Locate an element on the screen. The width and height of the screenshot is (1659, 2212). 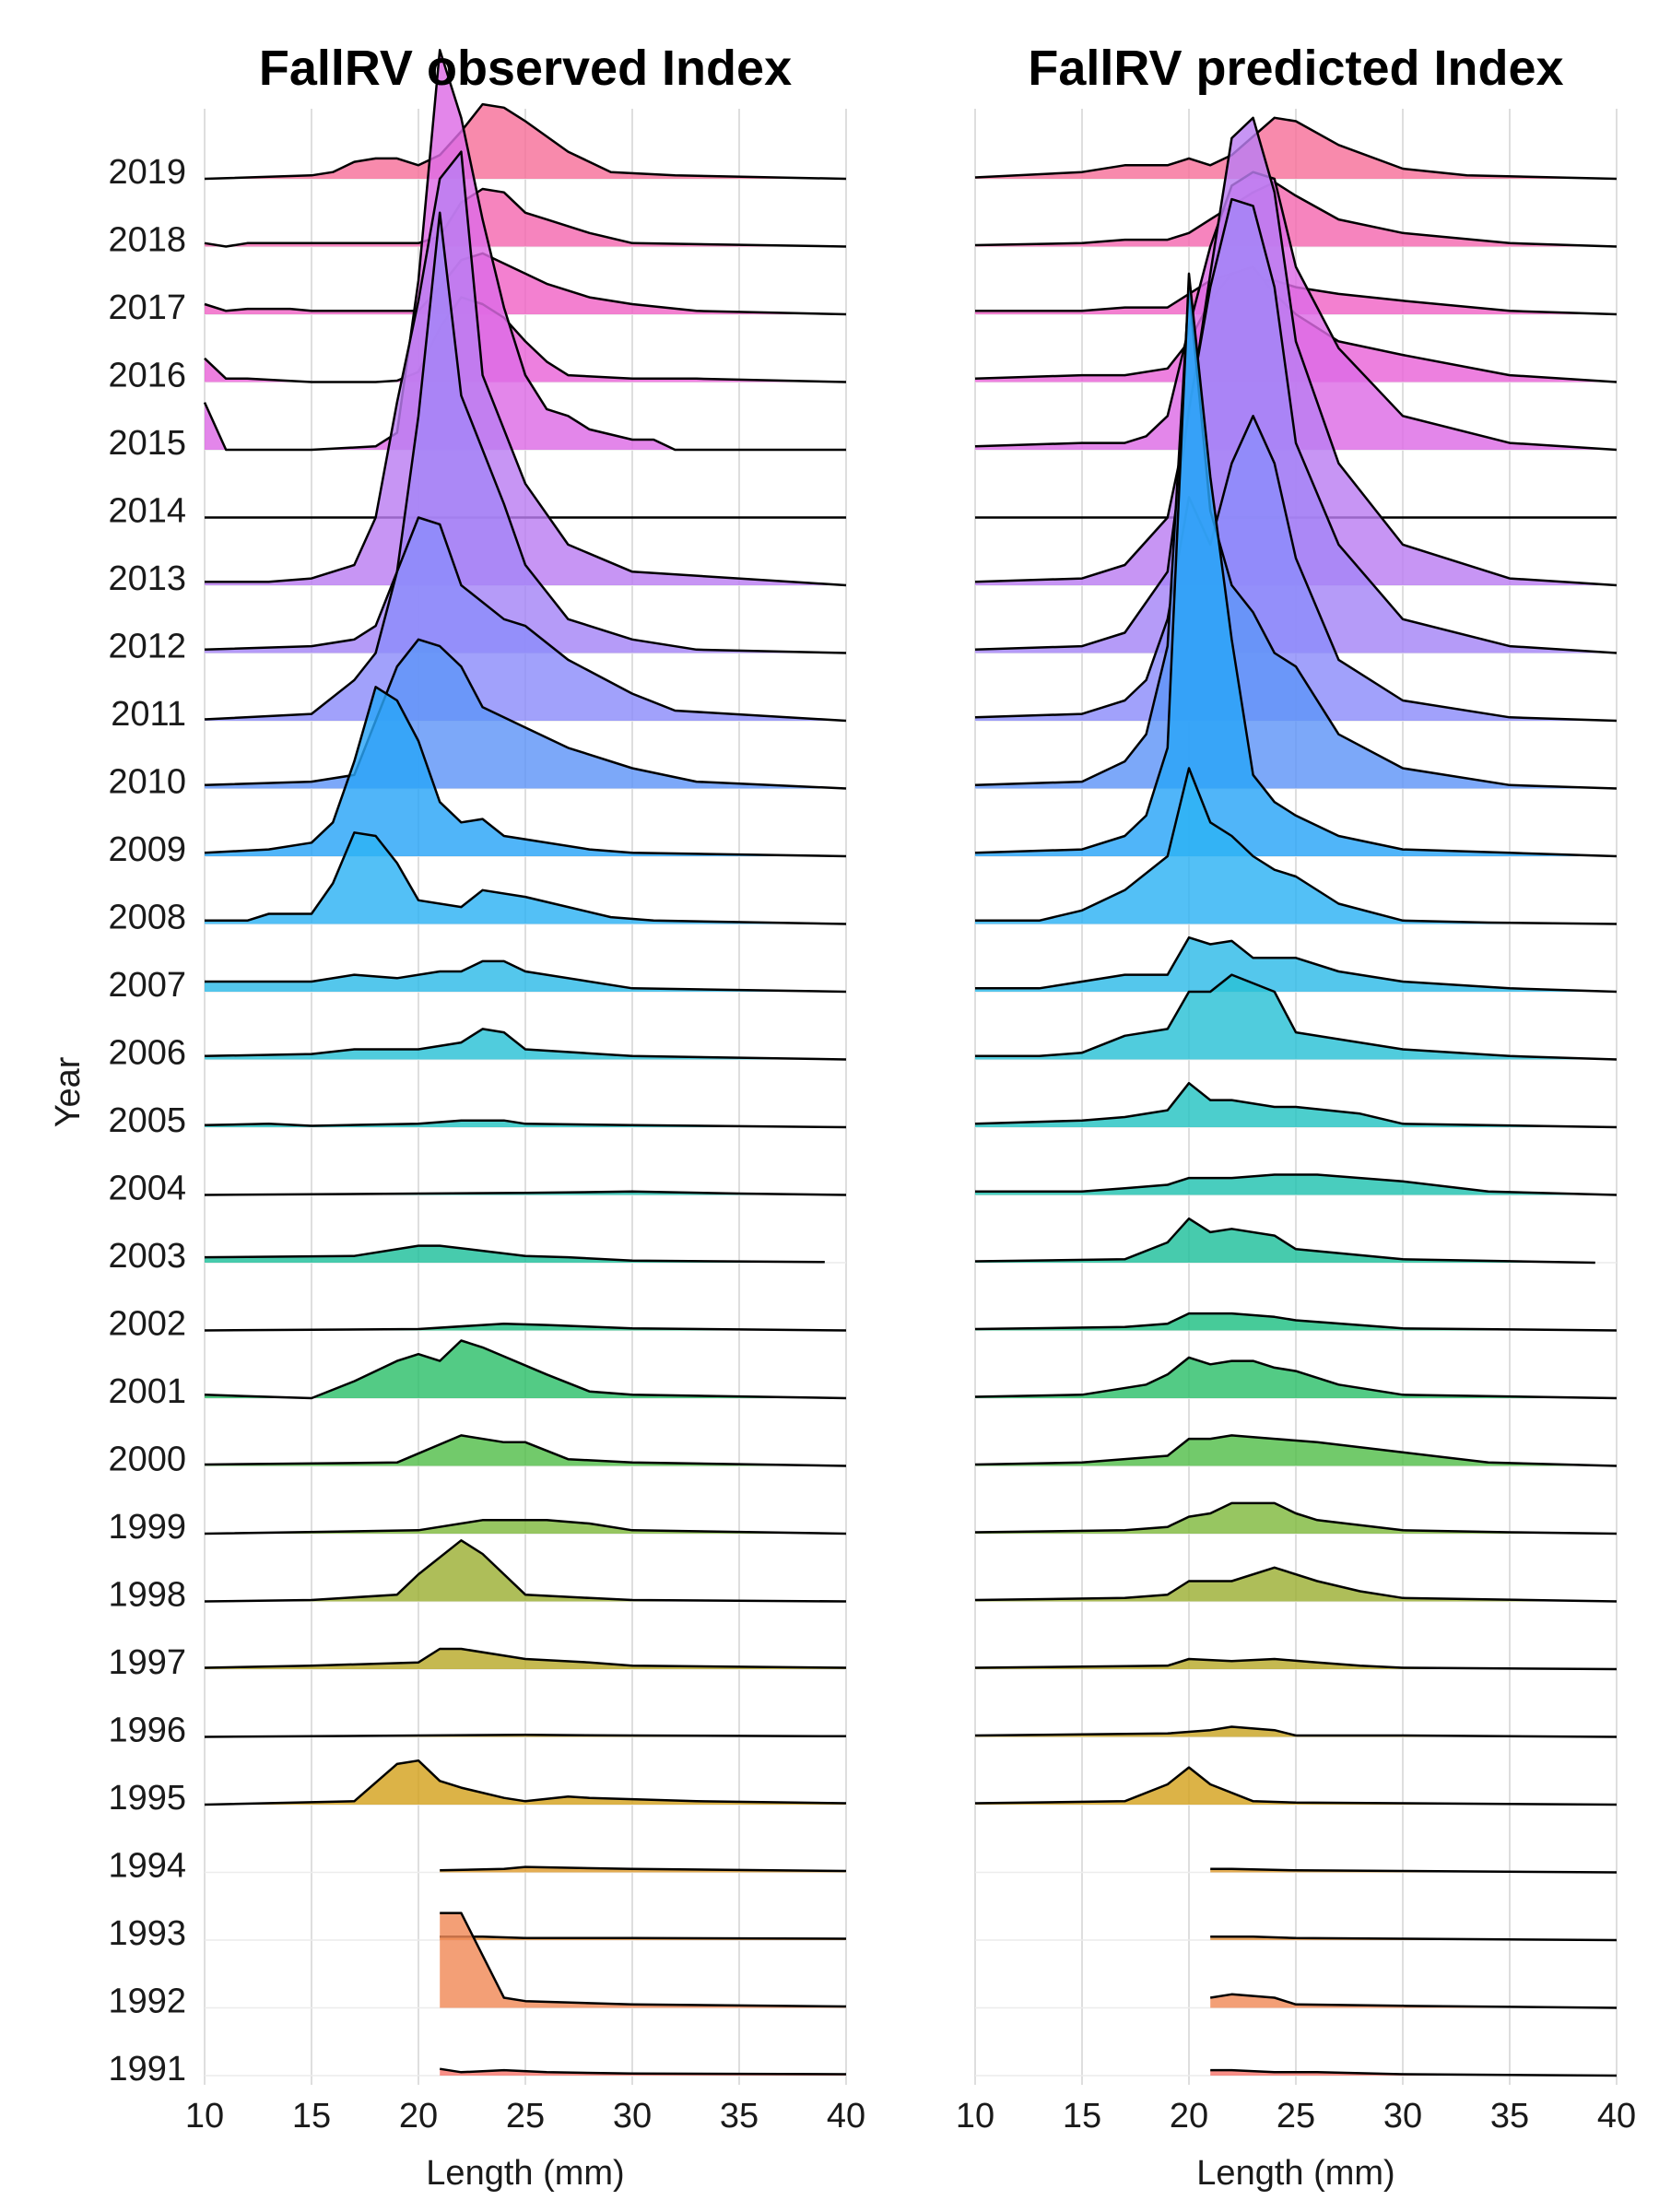
panel-1-xtick-label-10: 10 is located at coordinates (204, 2116).